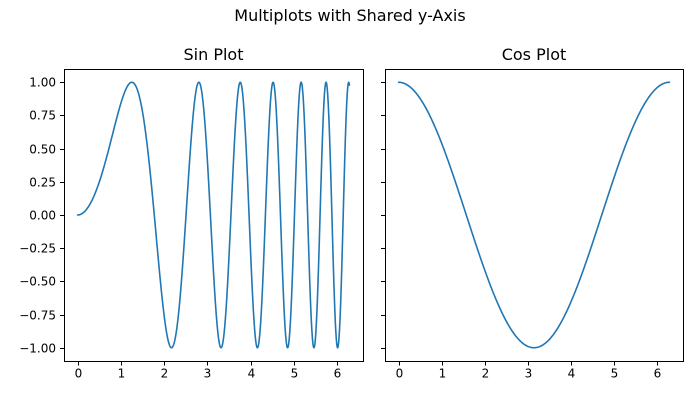 The image size is (700, 400). Describe the element at coordinates (42, 216) in the screenshot. I see `y-tick-label: 0.00` at that location.